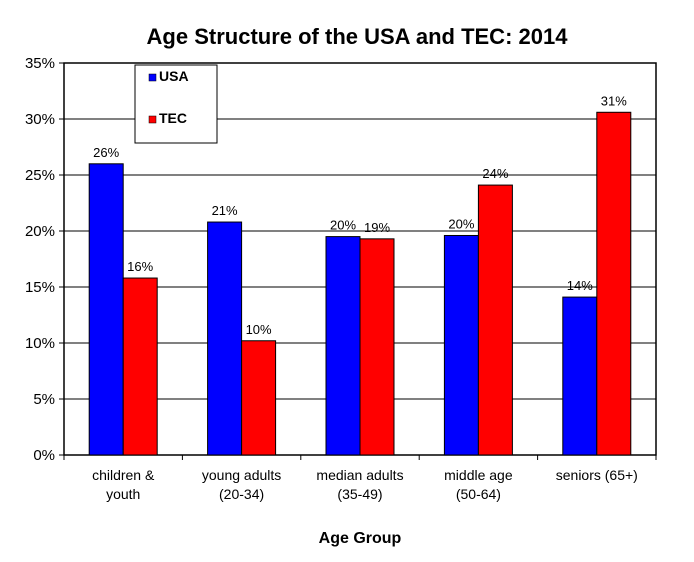 Image resolution: width=694 pixels, height=562 pixels. What do you see at coordinates (44, 259) in the screenshot?
I see `y-axis-ticks: 0% 5% 10% 15% 20% 25% 30% 35%` at bounding box center [44, 259].